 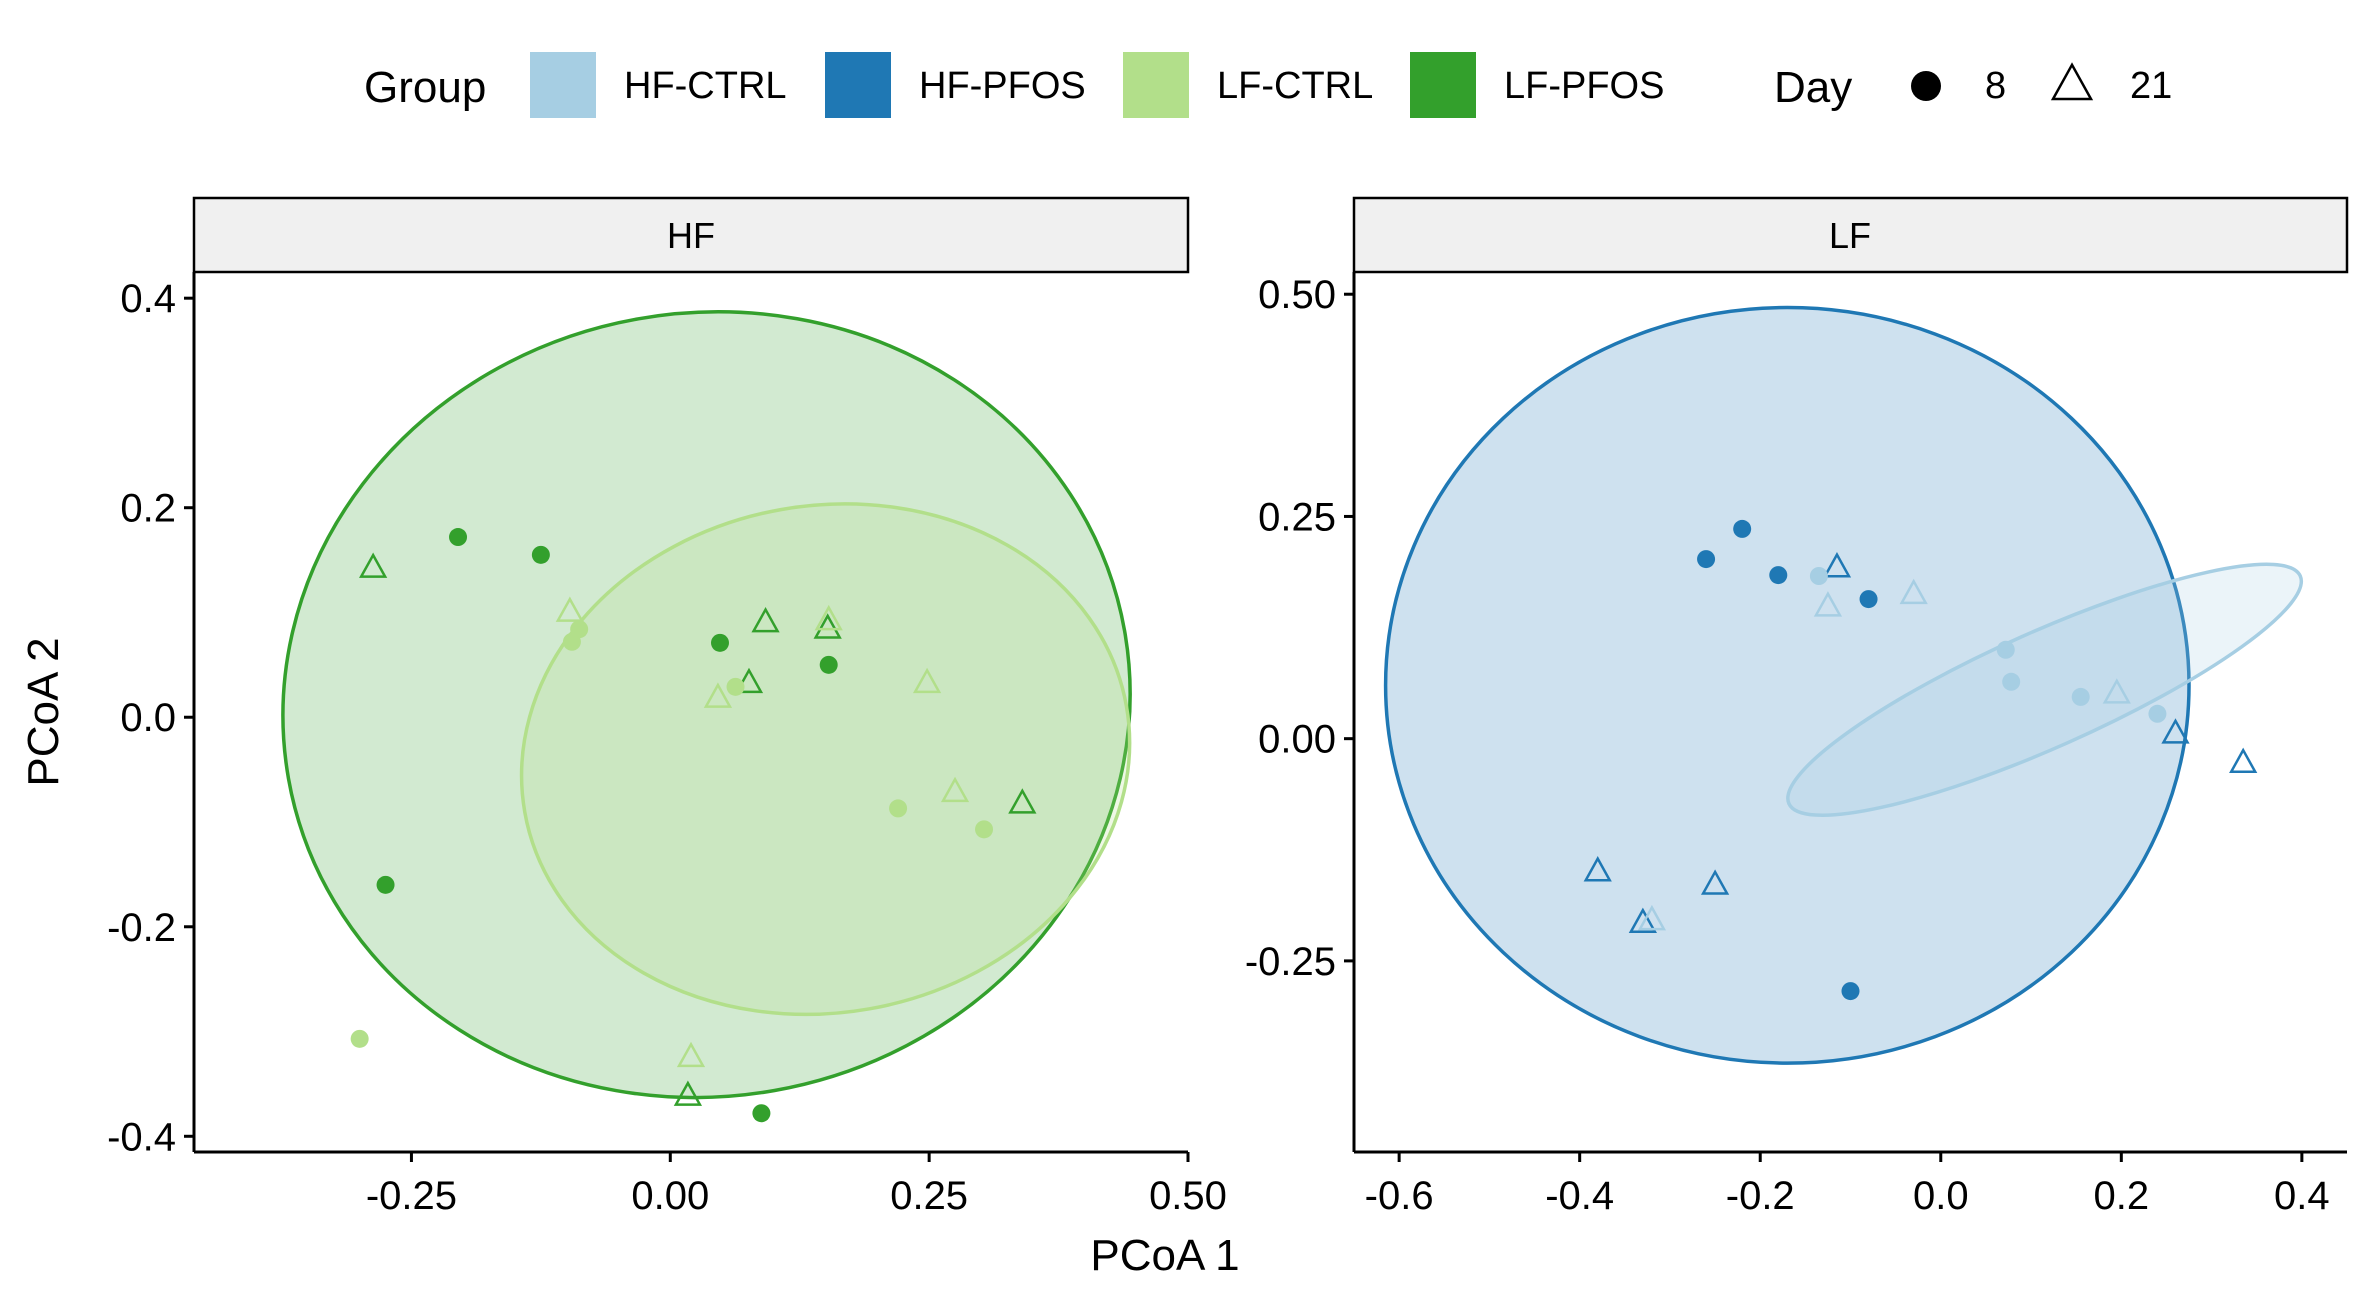 What do you see at coordinates (2072, 81) in the screenshot?
I see `legend-day-symbol-triangle` at bounding box center [2072, 81].